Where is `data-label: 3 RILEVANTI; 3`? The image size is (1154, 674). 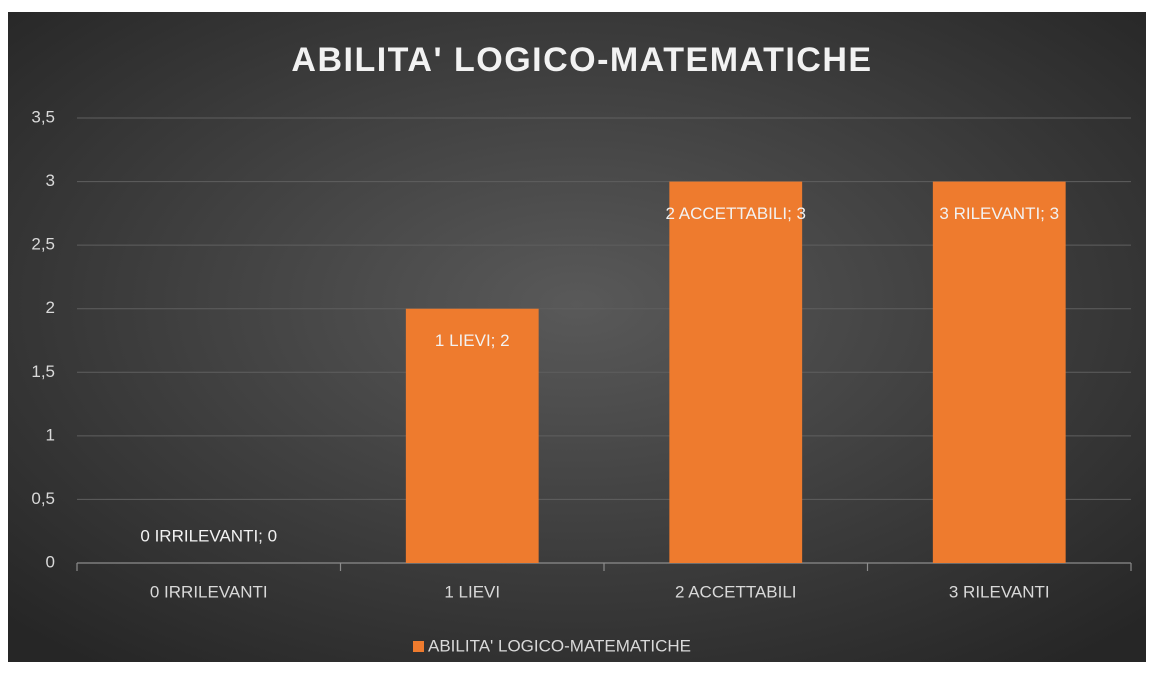
data-label: 3 RILEVANTI; 3 is located at coordinates (999, 213).